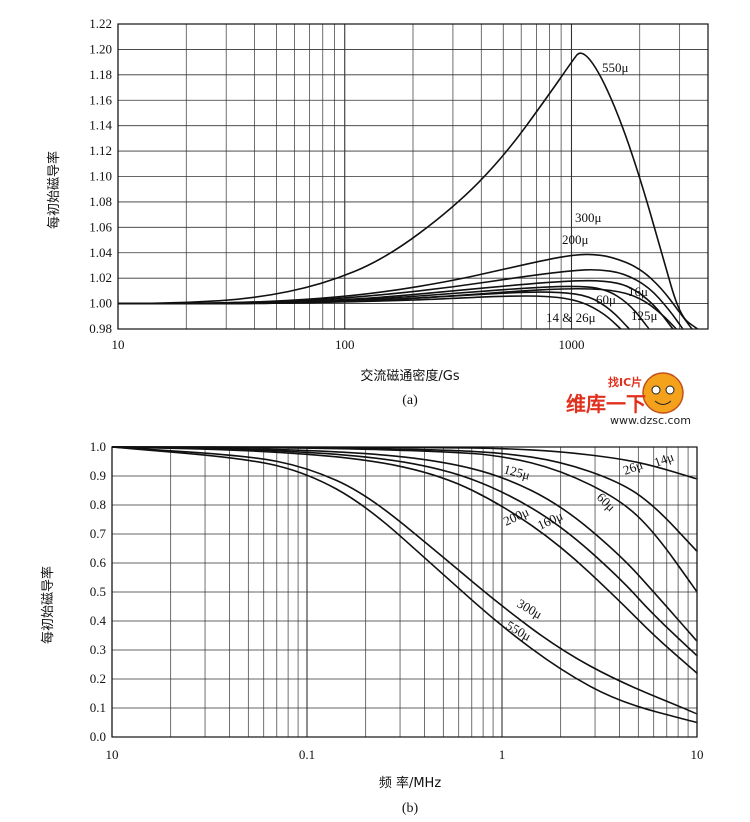 Image resolution: width=750 pixels, height=822 pixels. What do you see at coordinates (405, 270) in the screenshot?
I see `series-300μ: 300μ` at bounding box center [405, 270].